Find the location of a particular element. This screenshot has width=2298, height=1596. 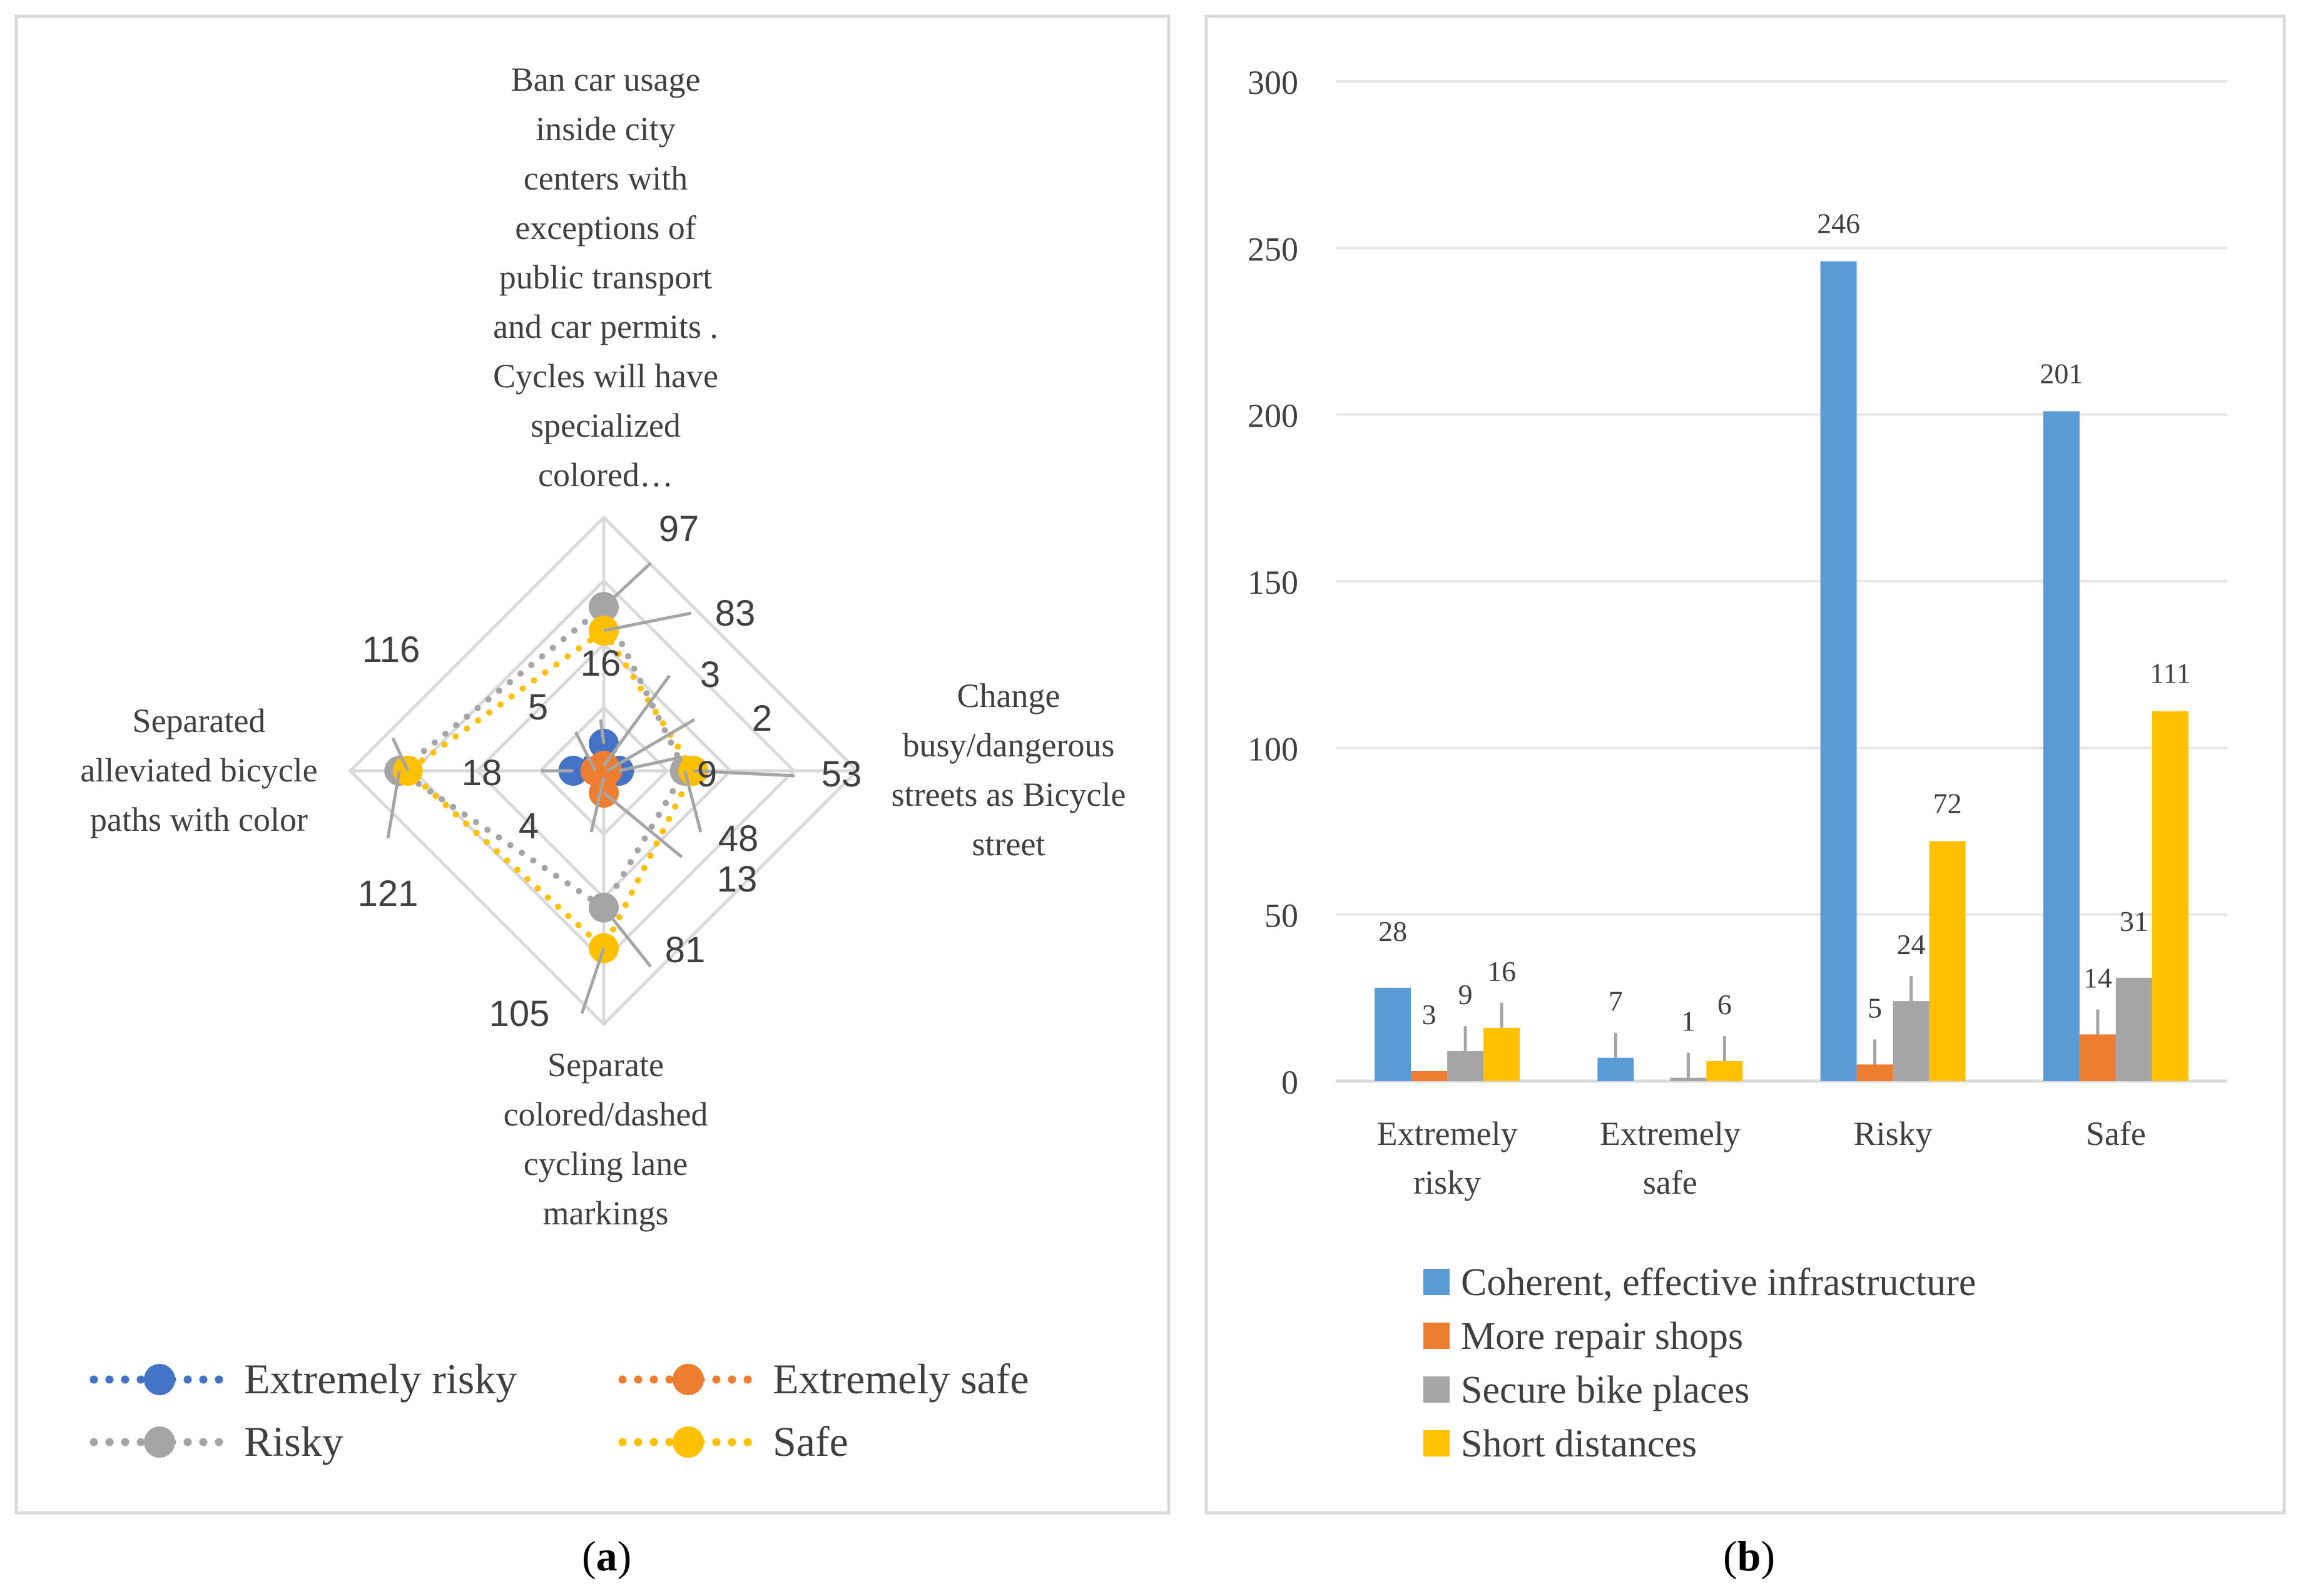

radar-axis-label-3-line-2: colored/dashed is located at coordinates (606, 1114).